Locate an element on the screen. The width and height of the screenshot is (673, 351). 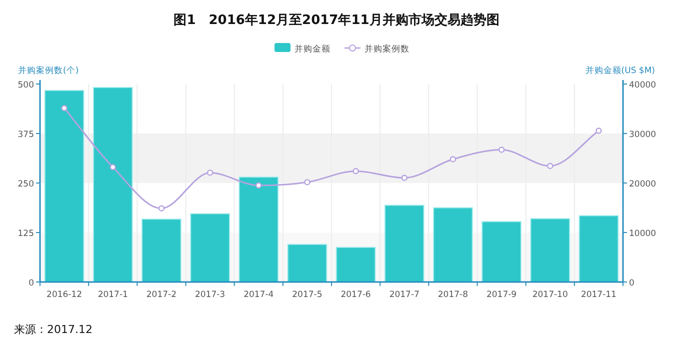
x-tick-label: 2017-11 is located at coordinates (598, 295).